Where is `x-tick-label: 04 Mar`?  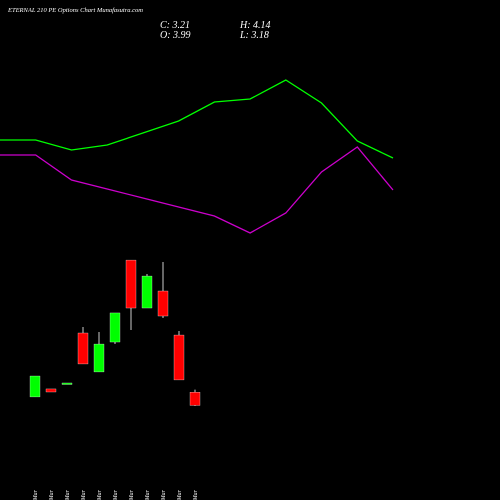 x-tick-label: 04 Mar is located at coordinates (35, 494).